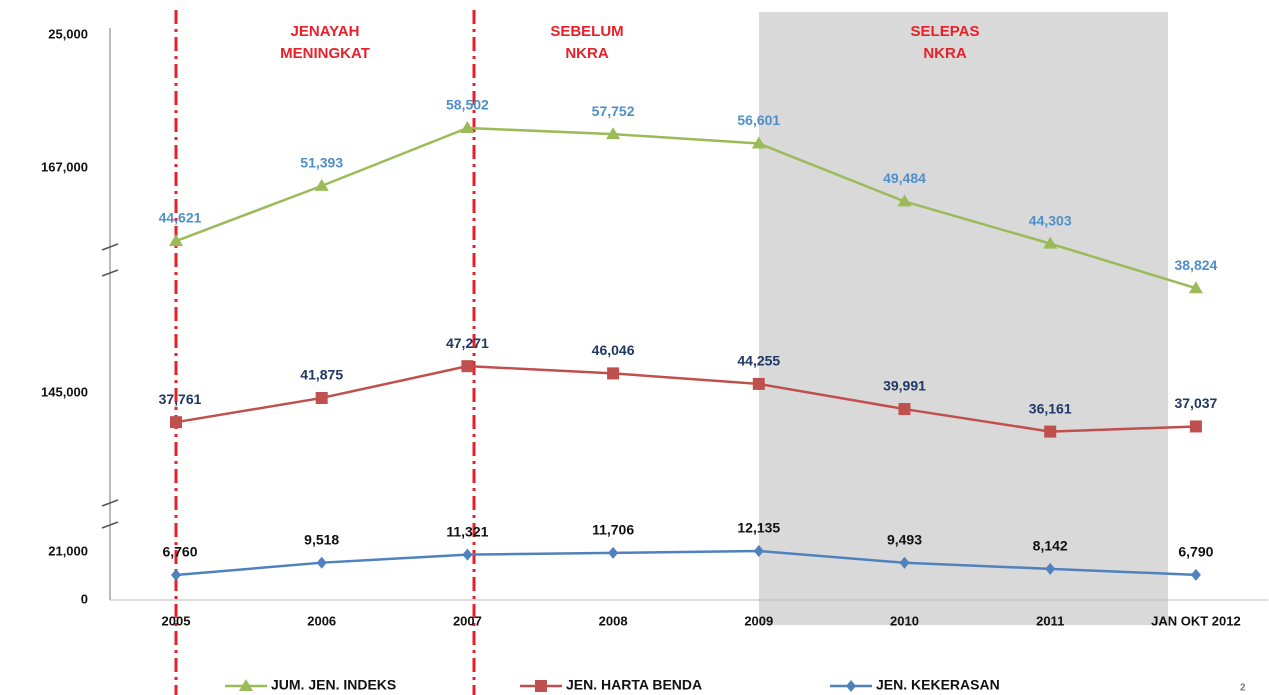 The width and height of the screenshot is (1269, 695). Describe the element at coordinates (1195, 403) in the screenshot. I see `value-label: 37,037` at that location.